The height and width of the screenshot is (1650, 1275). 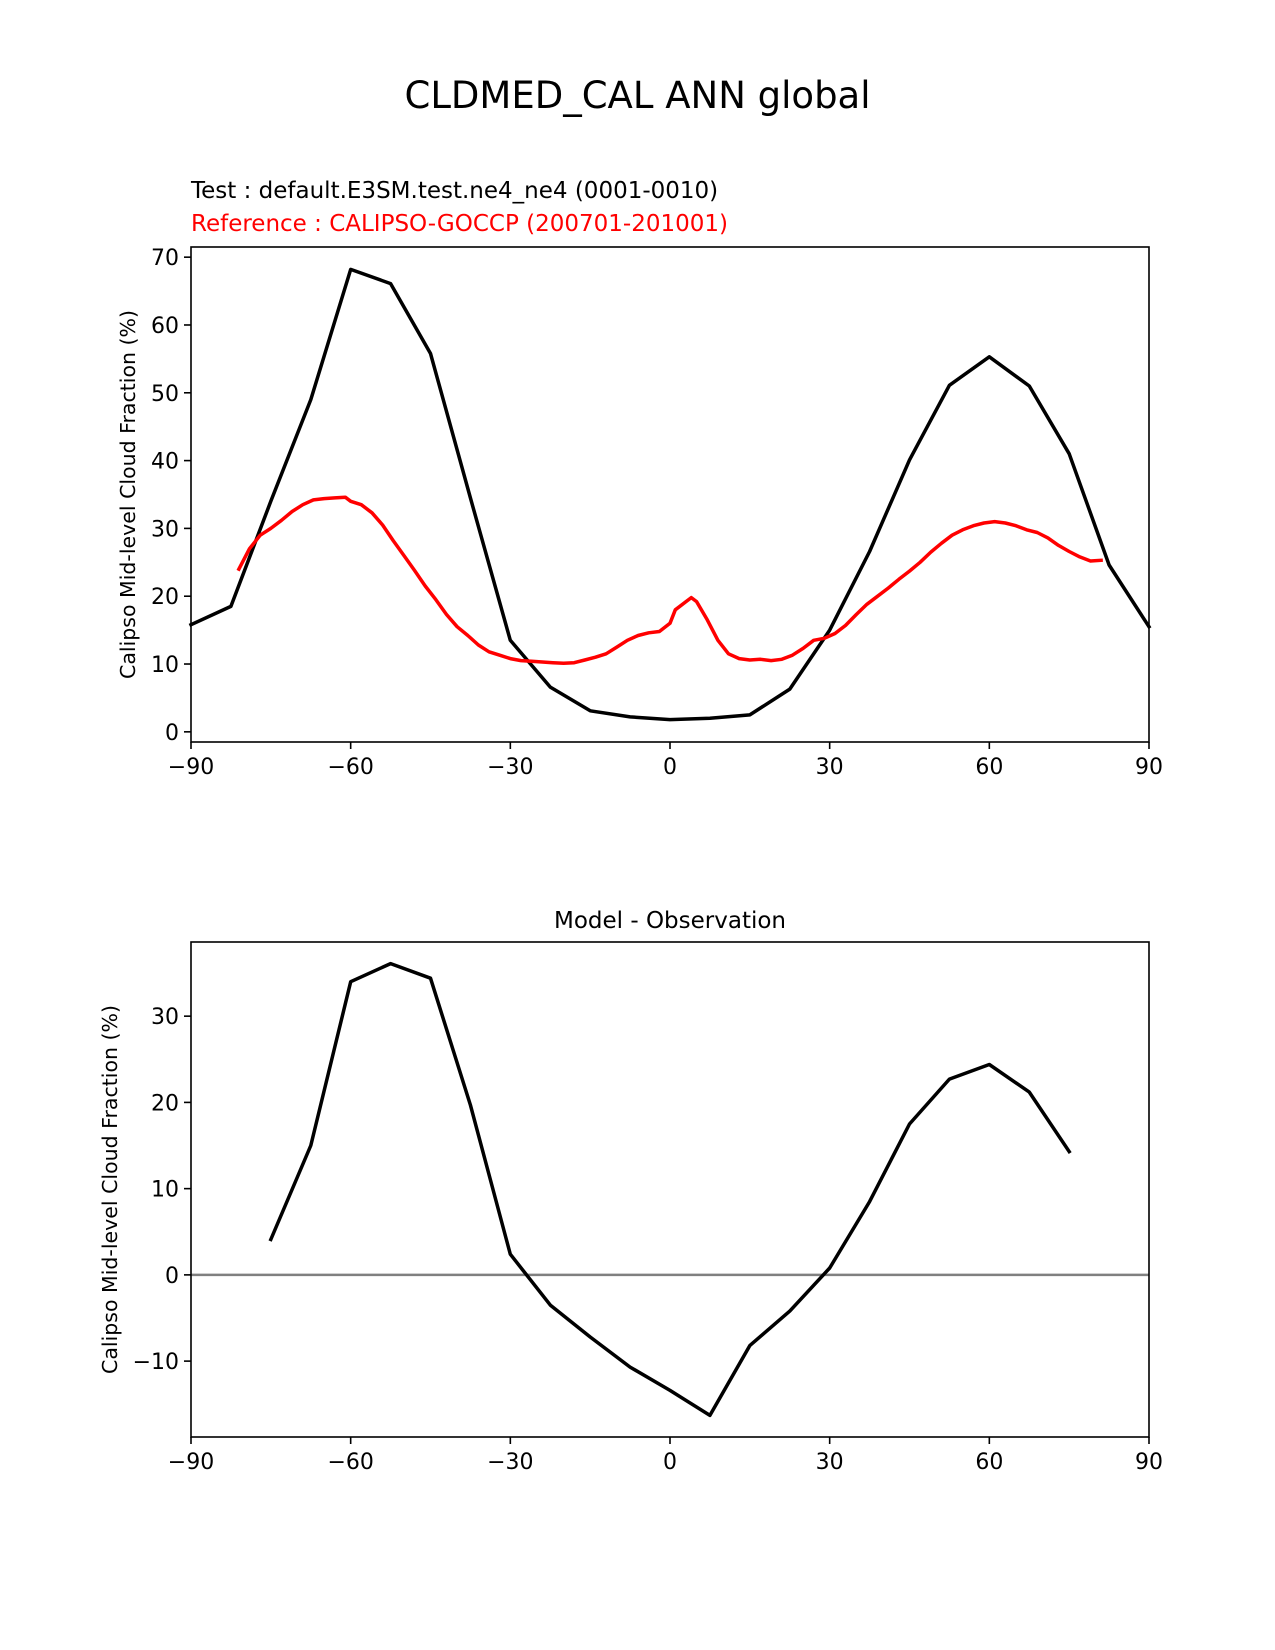 I want to click on figure-title: CLDMED_CAL ANN global, so click(x=637, y=95).